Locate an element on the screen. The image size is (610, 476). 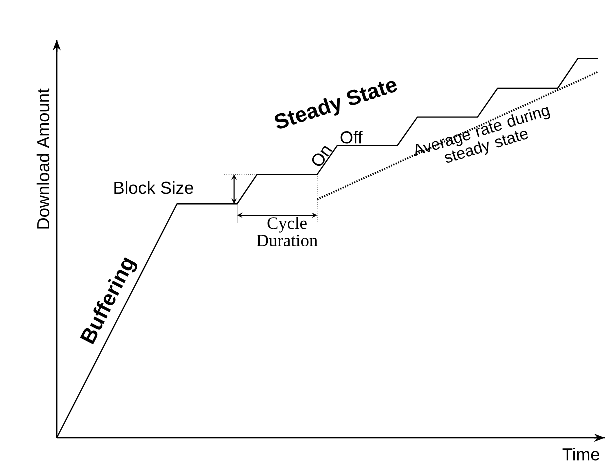
annotation: Block Size is located at coordinates (154, 187).